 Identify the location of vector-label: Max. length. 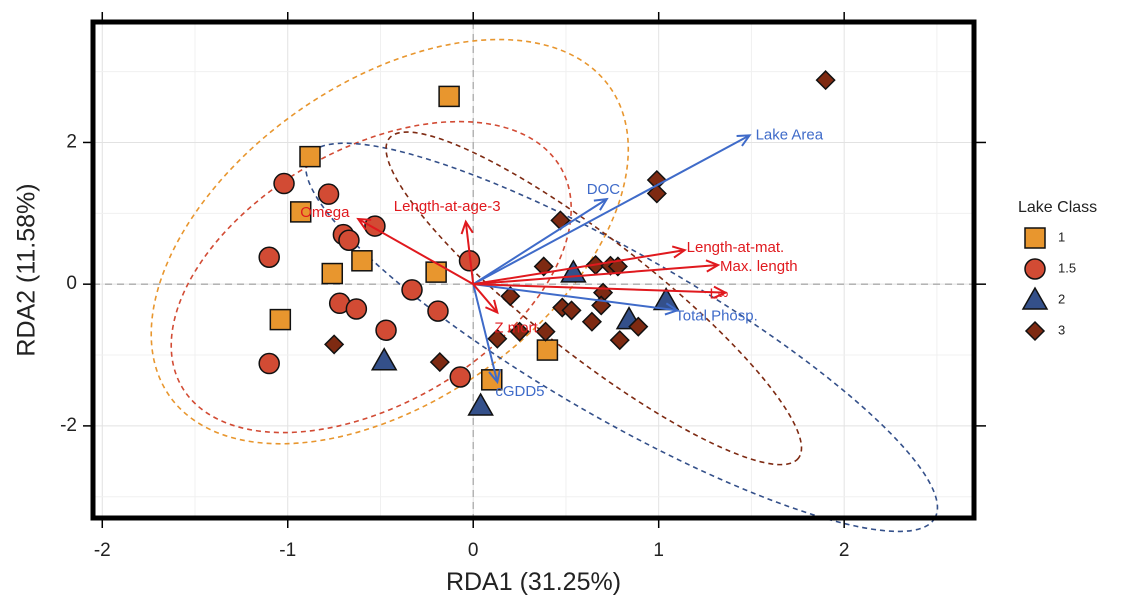
(759, 266).